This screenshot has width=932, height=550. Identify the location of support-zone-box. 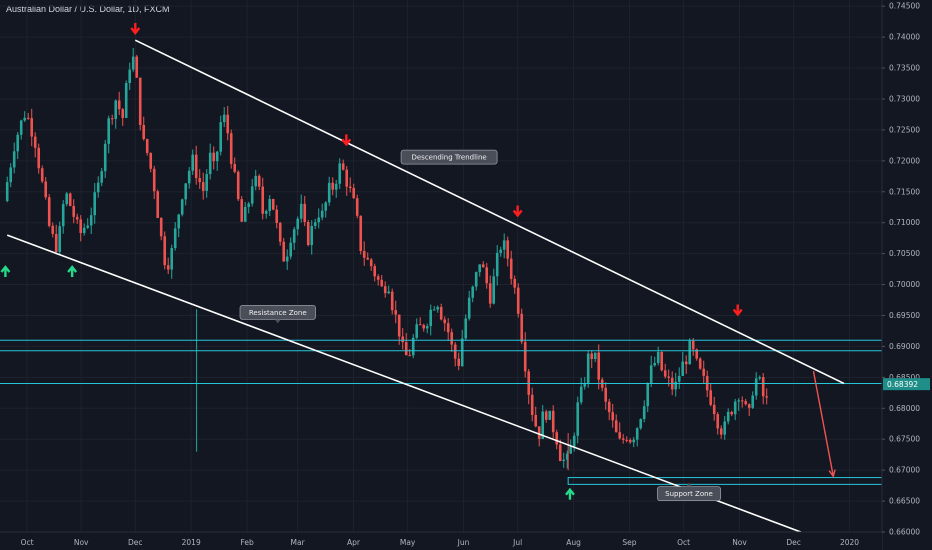
(725, 481).